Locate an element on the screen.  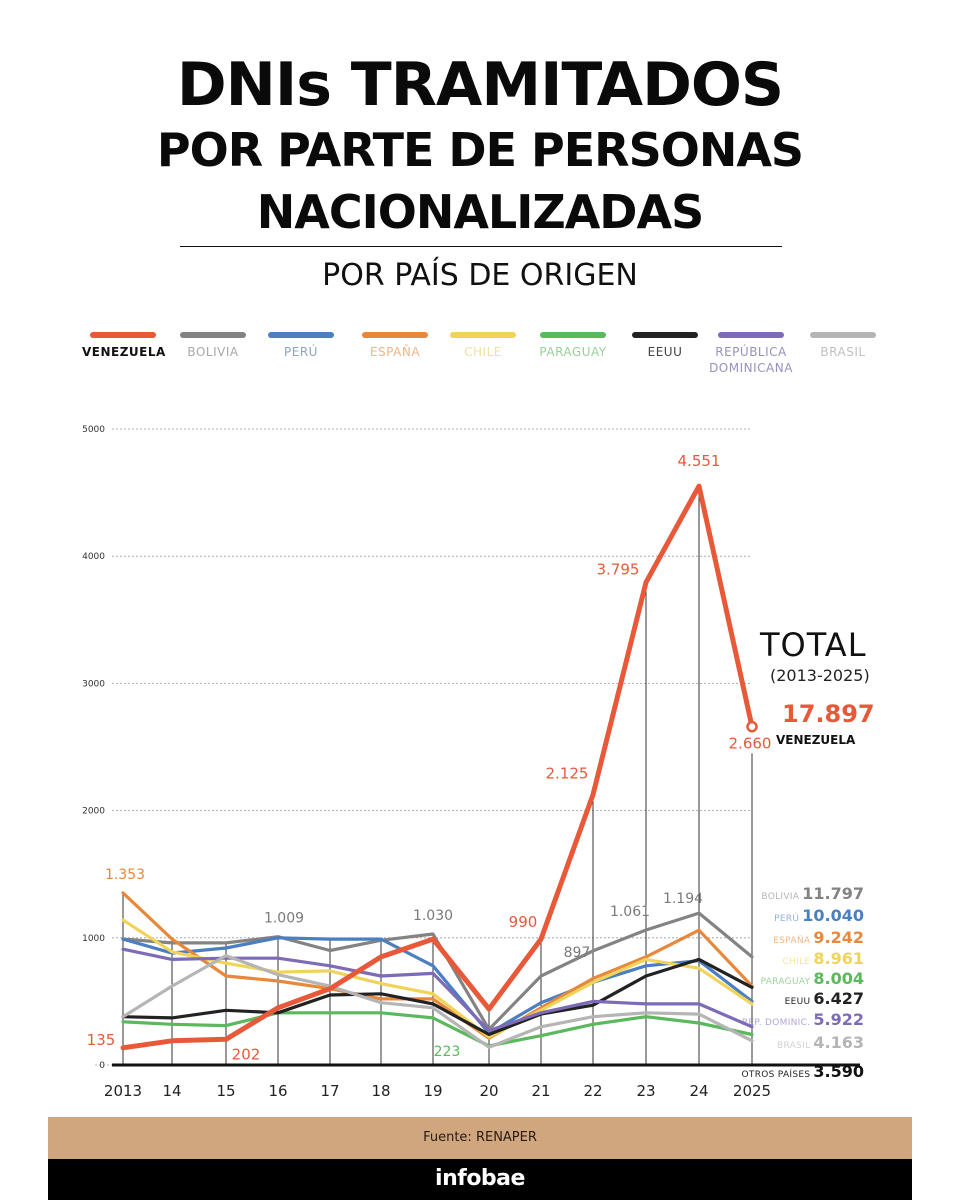
source-text: Fuente: RENAPER is located at coordinates (480, 1137).